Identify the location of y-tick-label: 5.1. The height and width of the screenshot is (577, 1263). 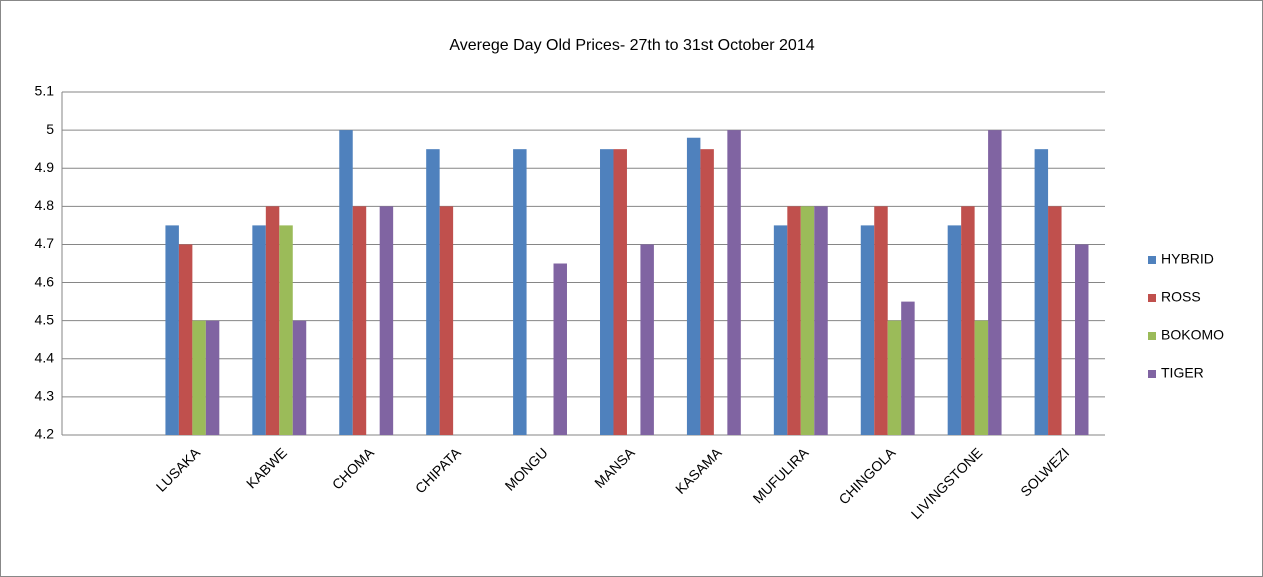
(45, 91).